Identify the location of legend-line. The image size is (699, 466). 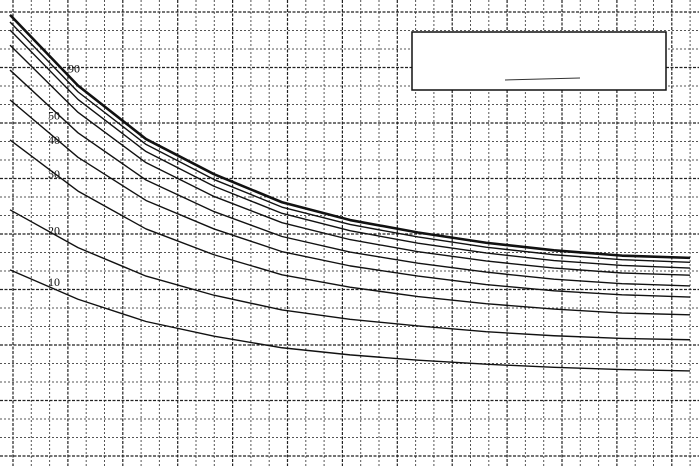
(542, 79).